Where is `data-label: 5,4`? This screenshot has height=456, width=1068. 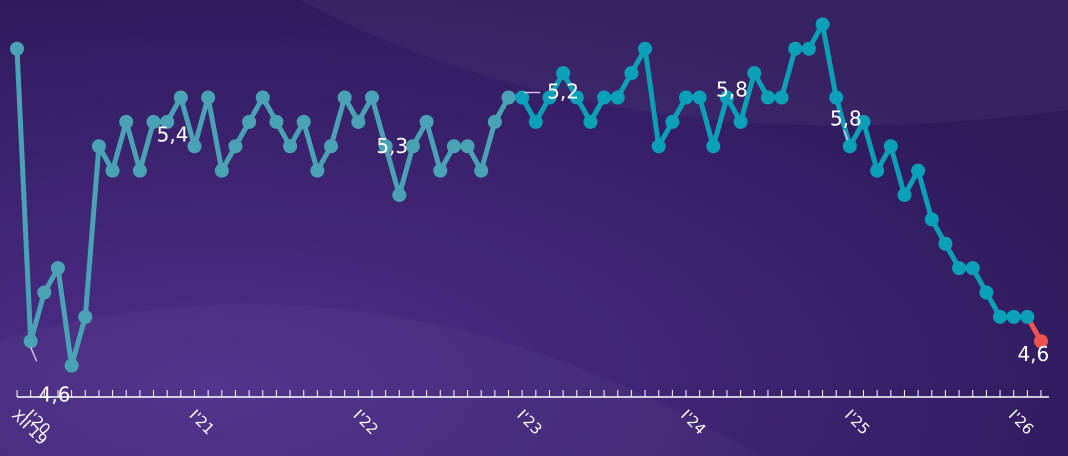
data-label: 5,4 is located at coordinates (173, 134).